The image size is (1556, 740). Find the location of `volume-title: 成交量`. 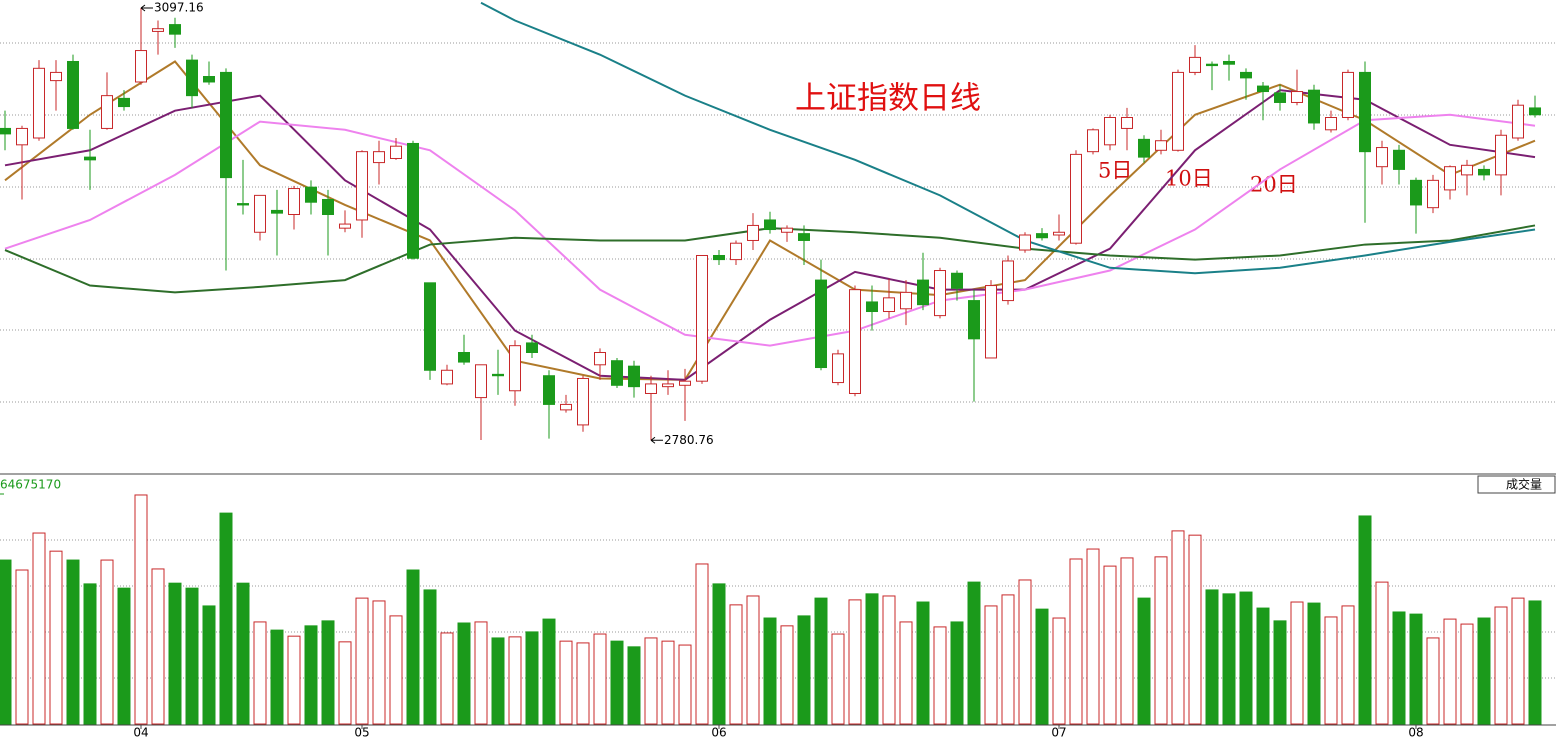

volume-title: 成交量 is located at coordinates (1524, 484).